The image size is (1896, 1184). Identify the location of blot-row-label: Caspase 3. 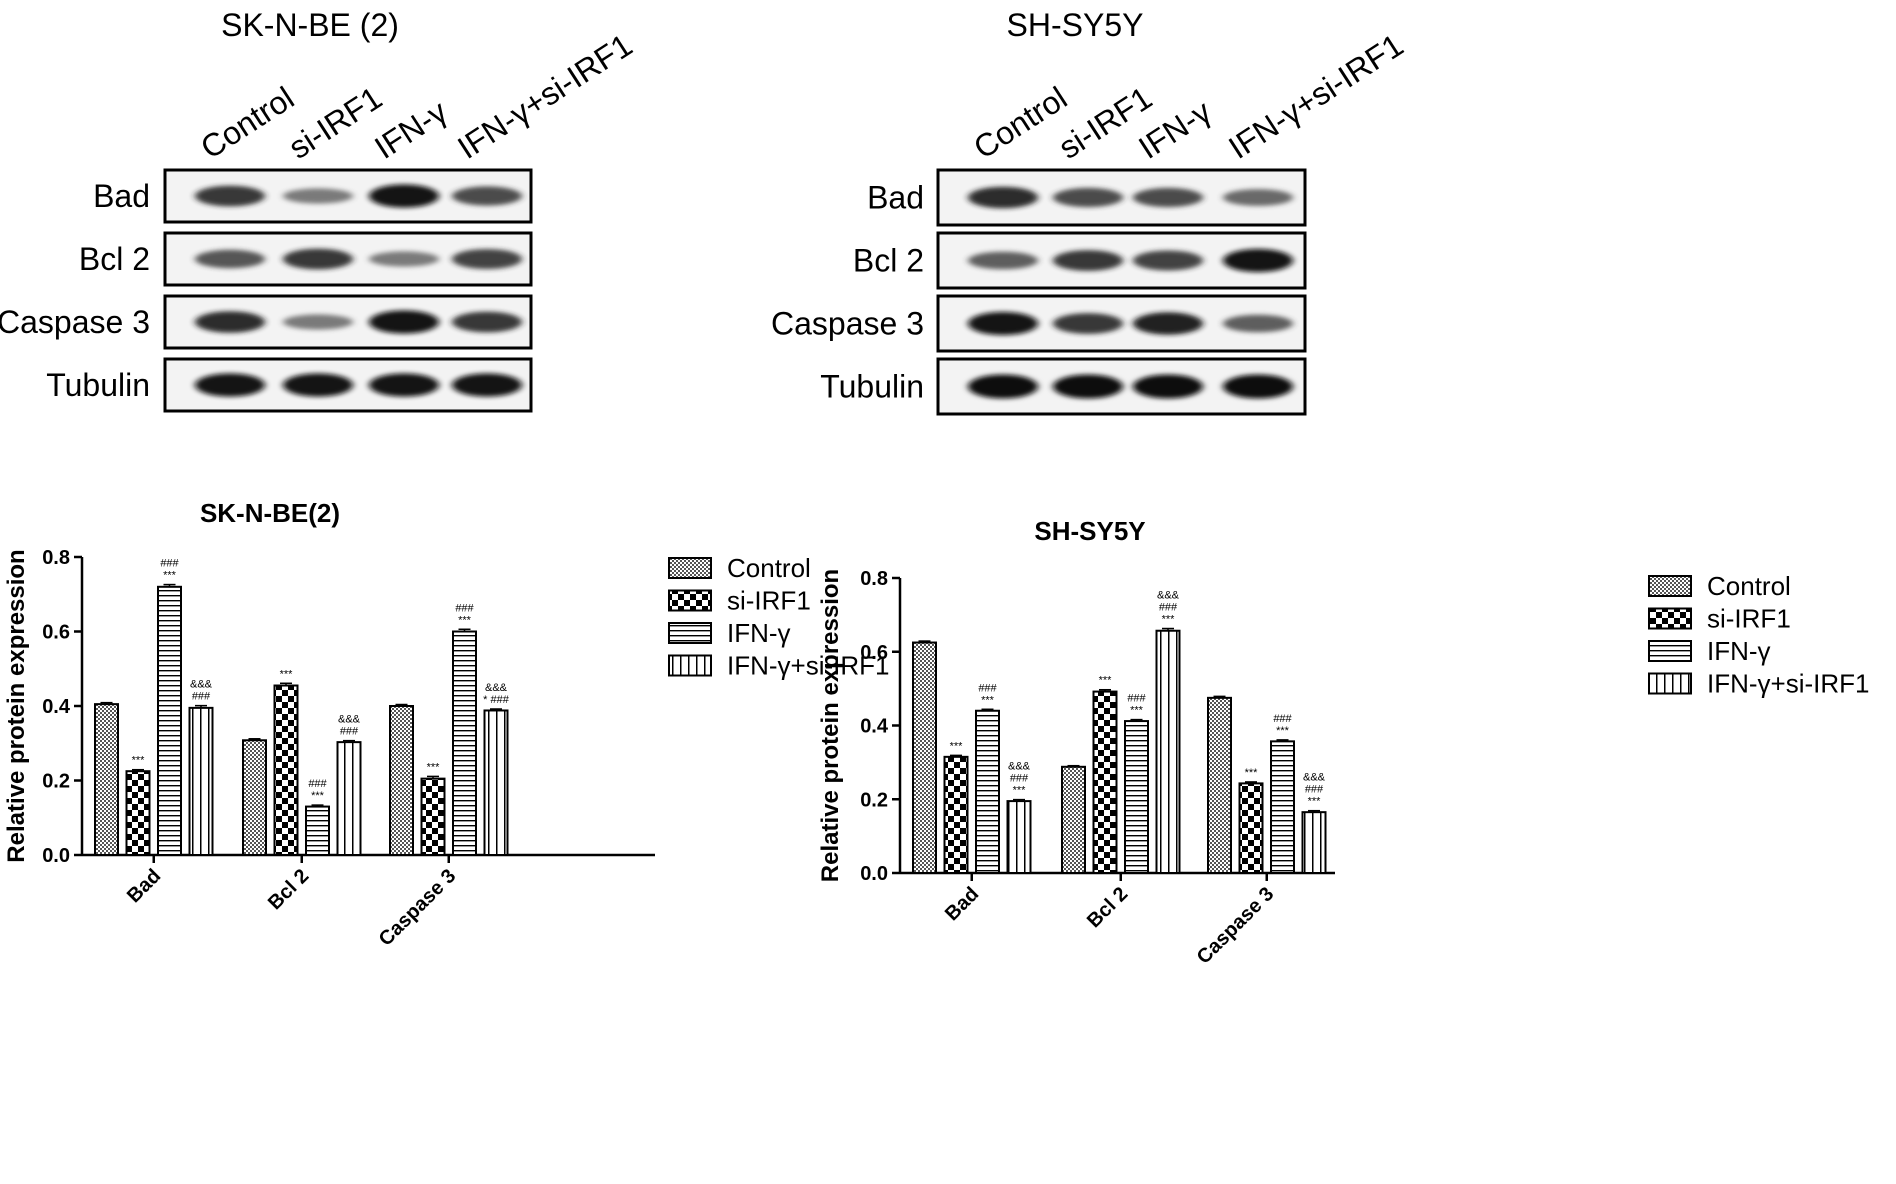
(75, 322).